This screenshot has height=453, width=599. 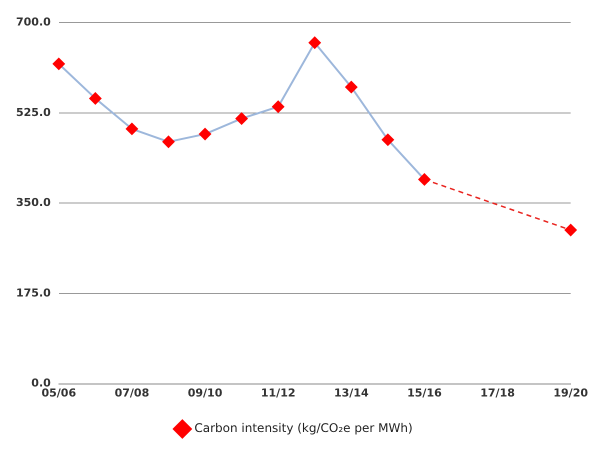 I want to click on x-tick-label: 17/18, so click(x=497, y=393).